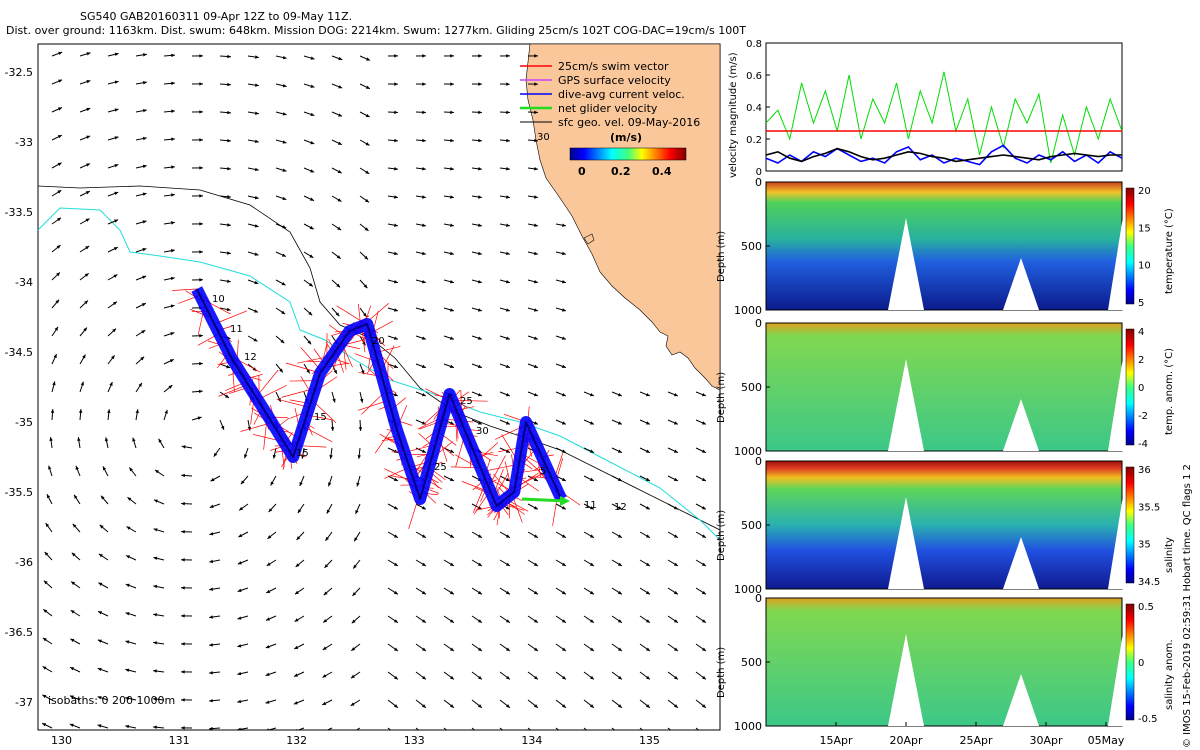  I want to click on day-label: 12, so click(620, 507).